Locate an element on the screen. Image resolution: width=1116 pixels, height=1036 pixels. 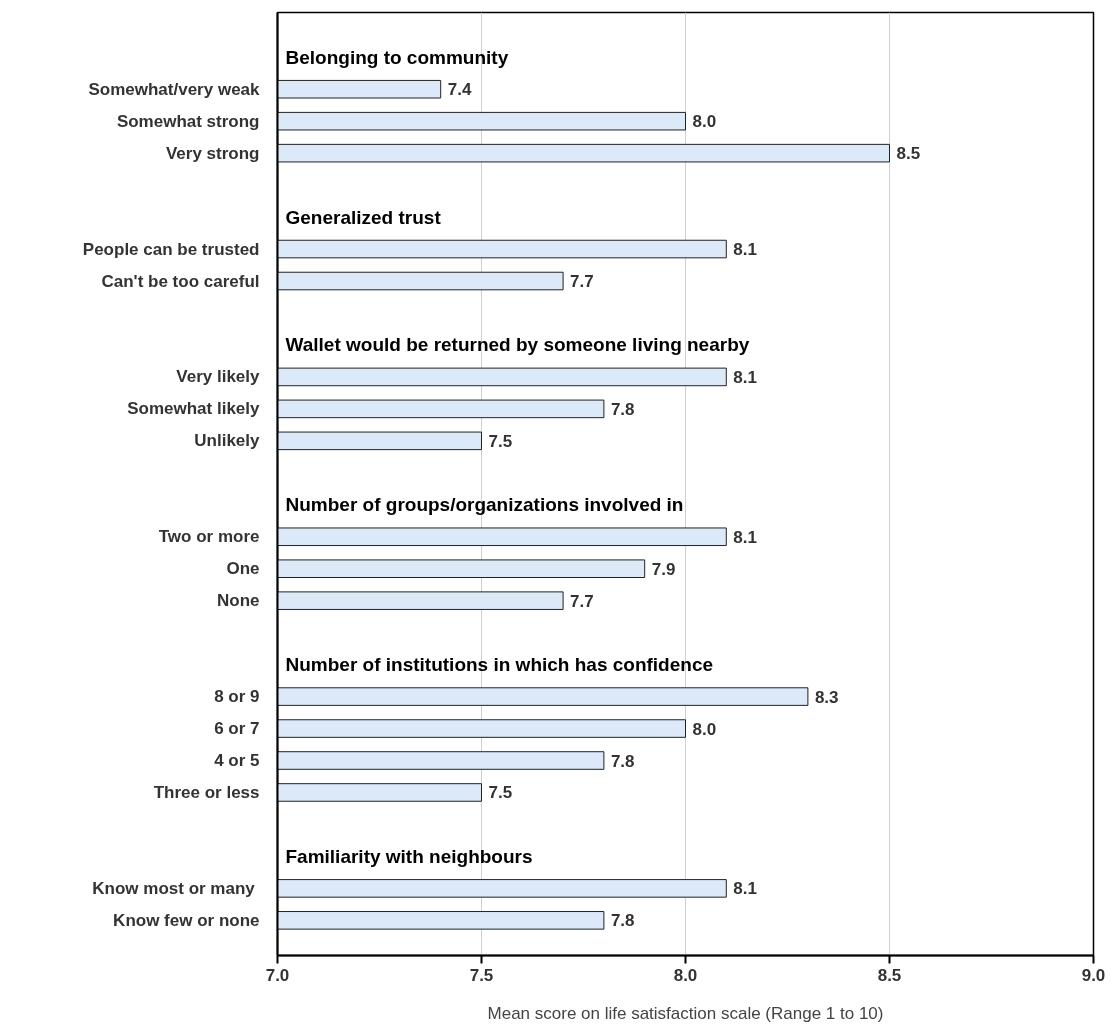
y-tick-label: 8 or 9 is located at coordinates (237, 697).